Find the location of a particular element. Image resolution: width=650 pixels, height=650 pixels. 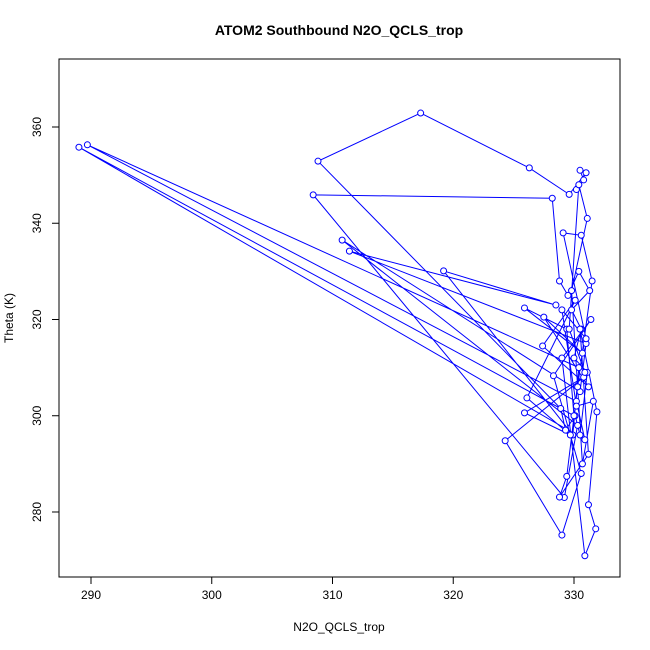

chart-title: ATOM2 Southbound N2O_QCLS_trop is located at coordinates (339, 30).